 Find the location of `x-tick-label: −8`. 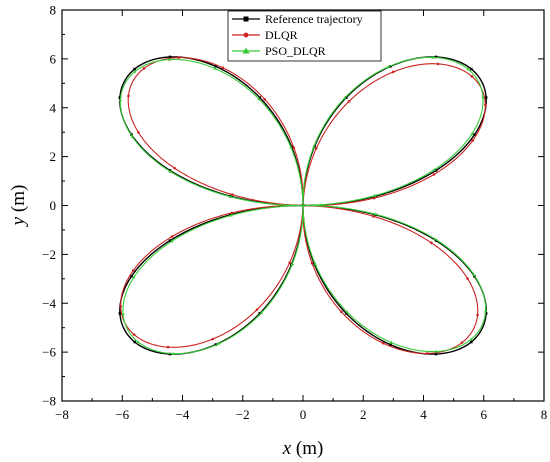

x-tick-label: −8 is located at coordinates (62, 414).